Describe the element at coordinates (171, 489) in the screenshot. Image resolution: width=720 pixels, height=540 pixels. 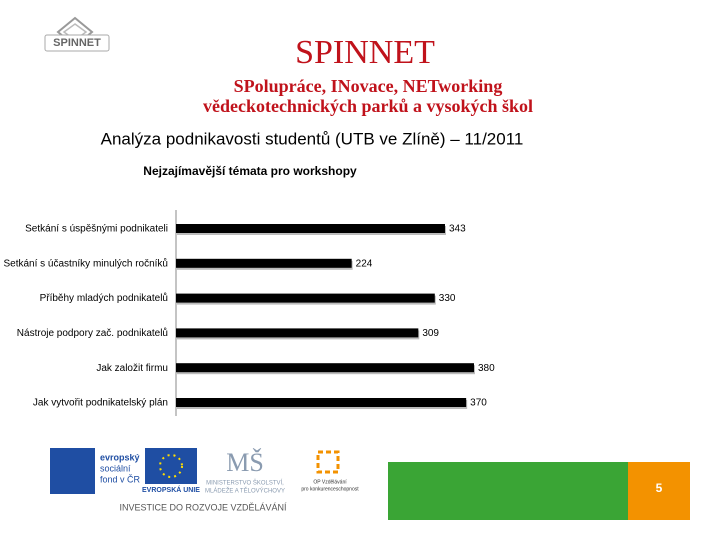
I see `eu-text: EVROPSKÁ UNIE` at that location.